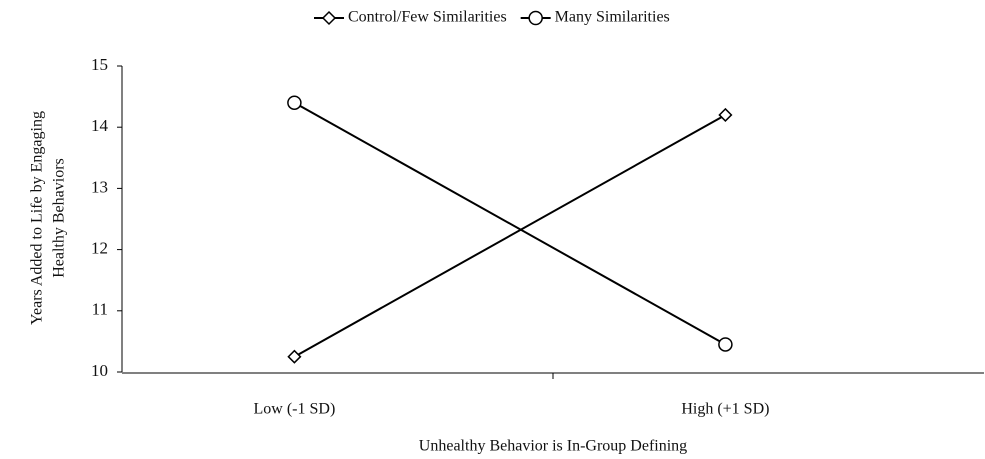  I want to click on legend-label: Many Similarities, so click(612, 17).